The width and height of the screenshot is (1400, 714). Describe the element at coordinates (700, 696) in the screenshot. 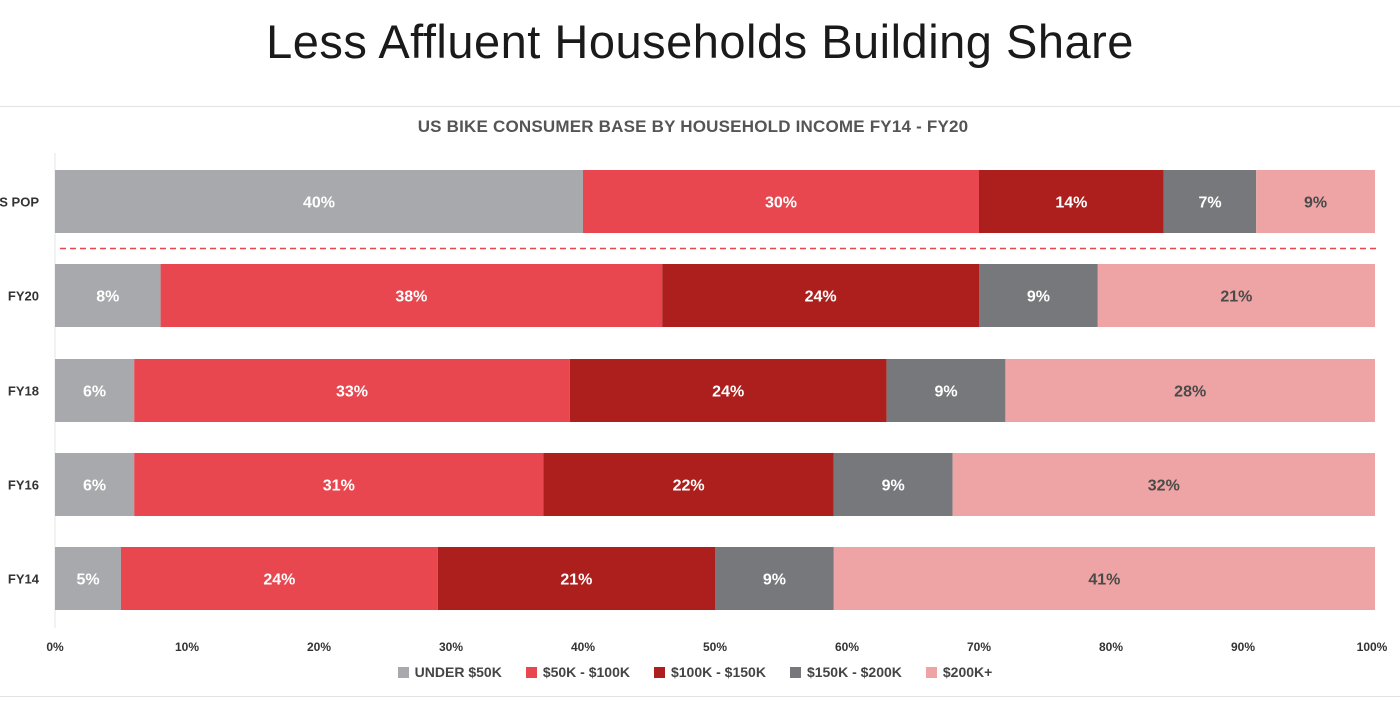

I see `bottom-divider` at that location.